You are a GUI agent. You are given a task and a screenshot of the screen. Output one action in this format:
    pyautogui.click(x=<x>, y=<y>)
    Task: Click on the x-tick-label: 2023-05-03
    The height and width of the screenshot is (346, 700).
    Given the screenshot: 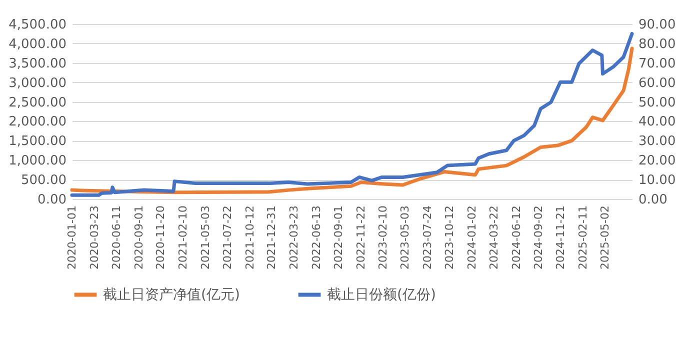 What is the action you would take?
    pyautogui.click(x=405, y=238)
    